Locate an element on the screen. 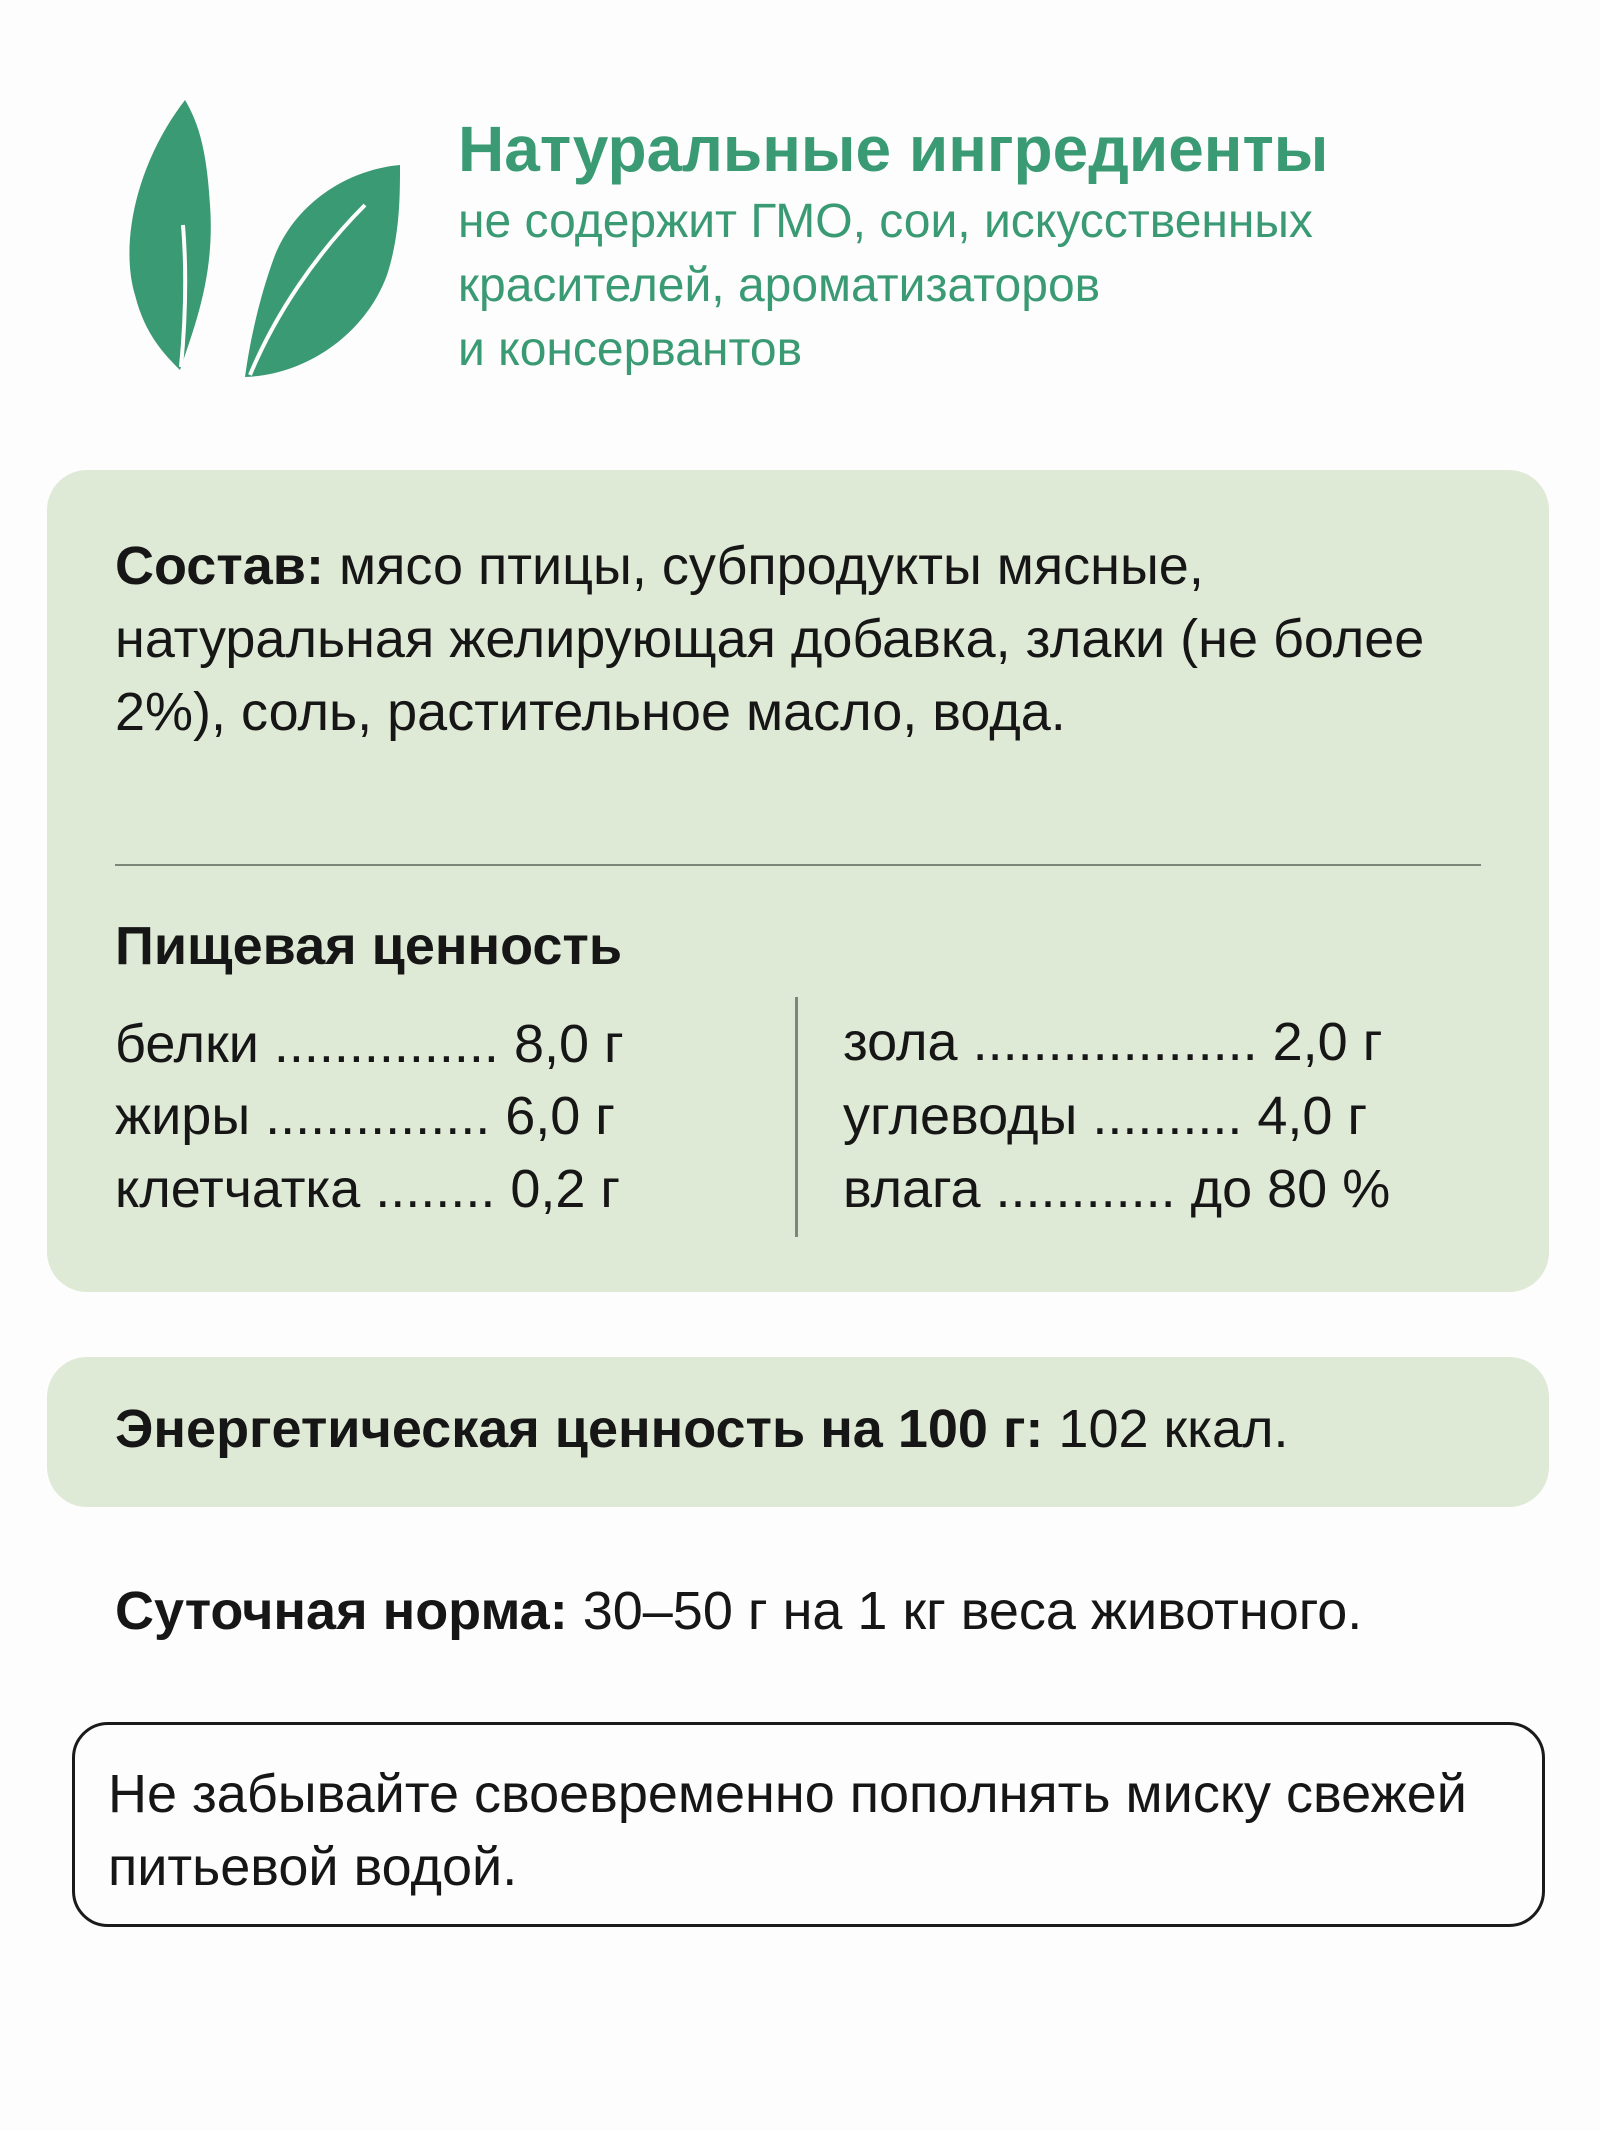 This screenshot has height=2131, width=1600. nutrient-name: зола is located at coordinates (900, 1042).